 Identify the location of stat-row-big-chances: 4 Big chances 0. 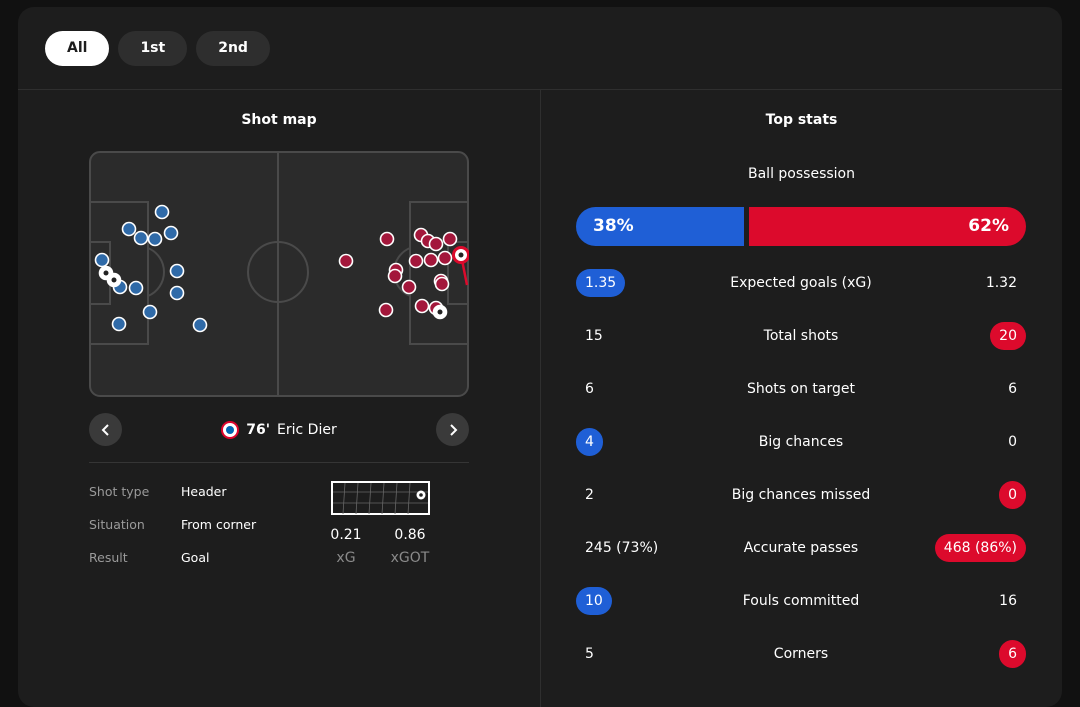
(801, 442).